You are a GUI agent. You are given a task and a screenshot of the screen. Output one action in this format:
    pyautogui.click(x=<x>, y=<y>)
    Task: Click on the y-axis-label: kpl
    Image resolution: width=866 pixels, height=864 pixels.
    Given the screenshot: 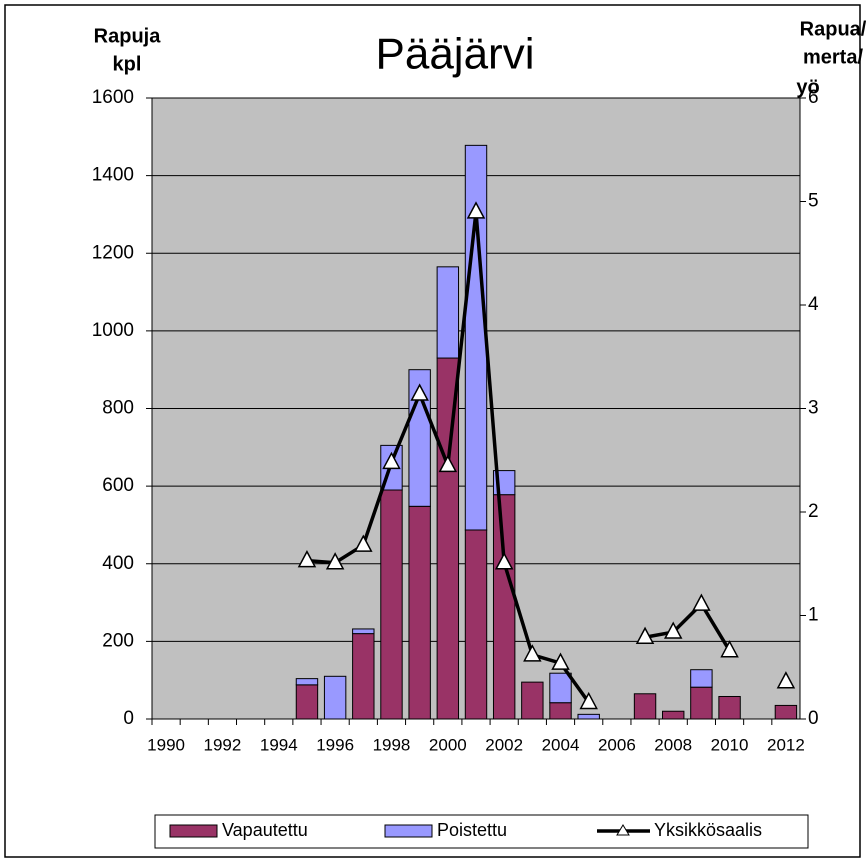 What is the action you would take?
    pyautogui.click(x=127, y=64)
    